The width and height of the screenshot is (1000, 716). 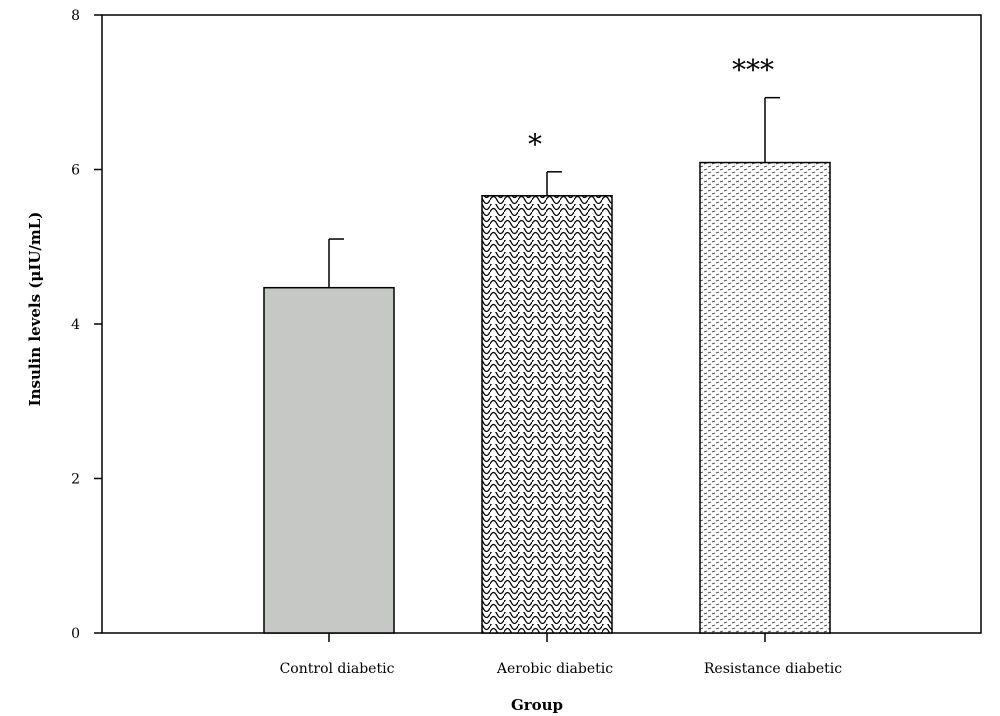 I want to click on y-tick-label: 6, so click(x=75, y=171).